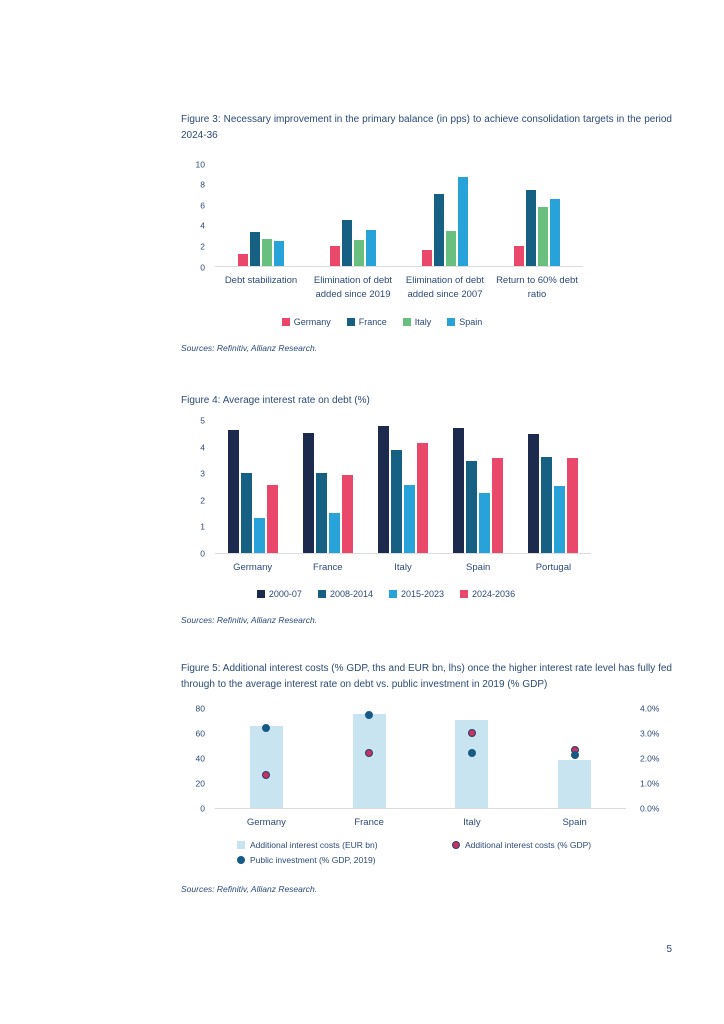 Image resolution: width=724 pixels, height=1024 pixels. I want to click on bar-2015-2023-france, so click(334, 532).